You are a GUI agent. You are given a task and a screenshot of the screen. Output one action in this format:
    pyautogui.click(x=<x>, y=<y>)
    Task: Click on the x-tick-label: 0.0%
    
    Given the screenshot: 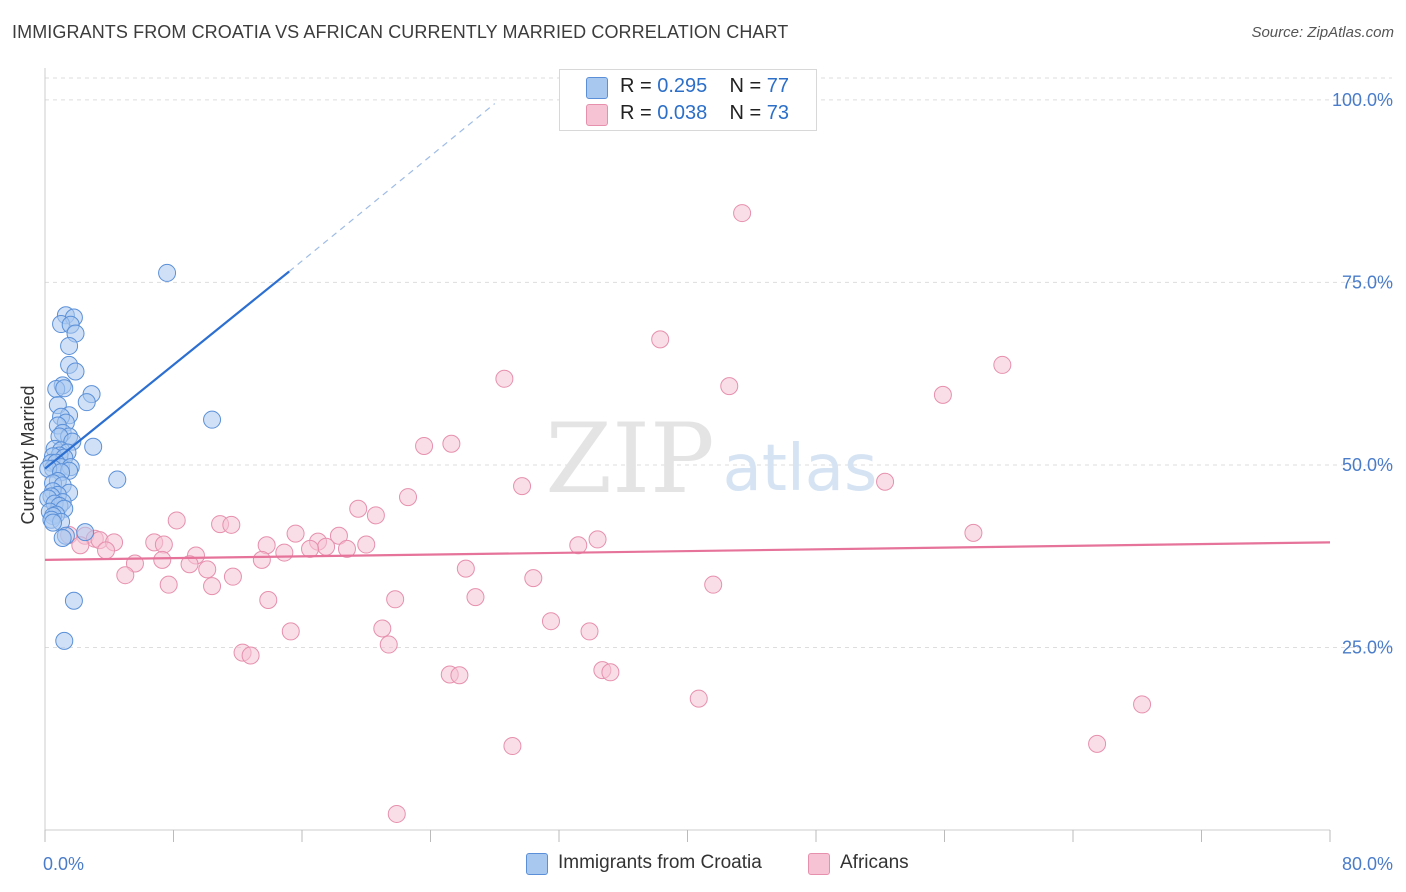 What is the action you would take?
    pyautogui.click(x=63, y=864)
    